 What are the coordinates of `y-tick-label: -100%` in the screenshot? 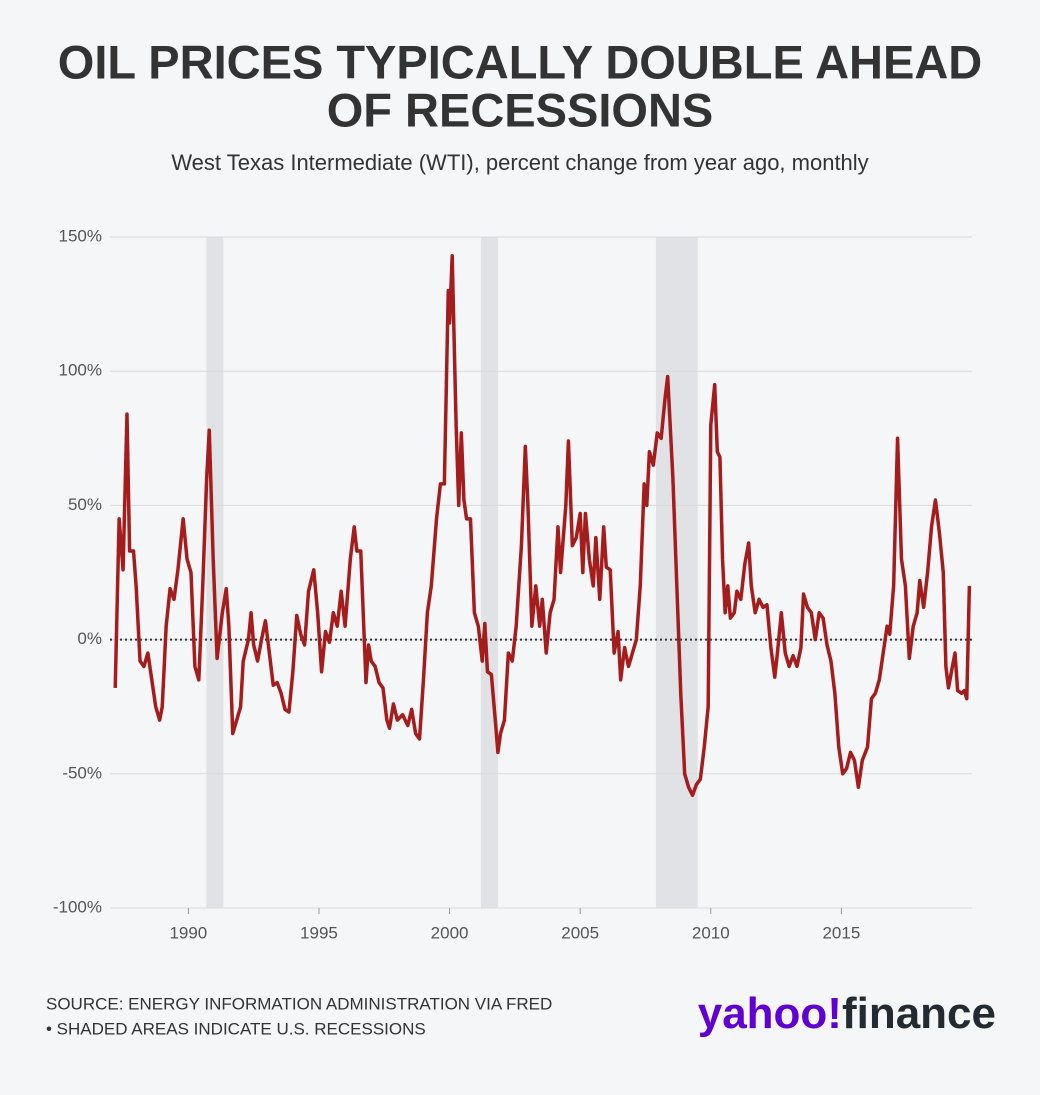 It's located at (77, 906).